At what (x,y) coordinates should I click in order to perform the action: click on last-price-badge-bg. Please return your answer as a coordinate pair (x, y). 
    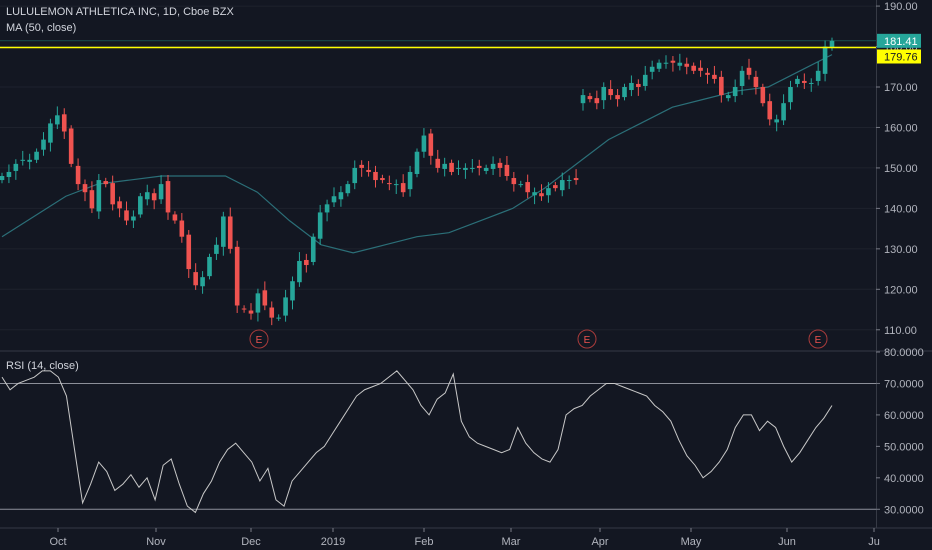
    Looking at the image, I should click on (899, 40).